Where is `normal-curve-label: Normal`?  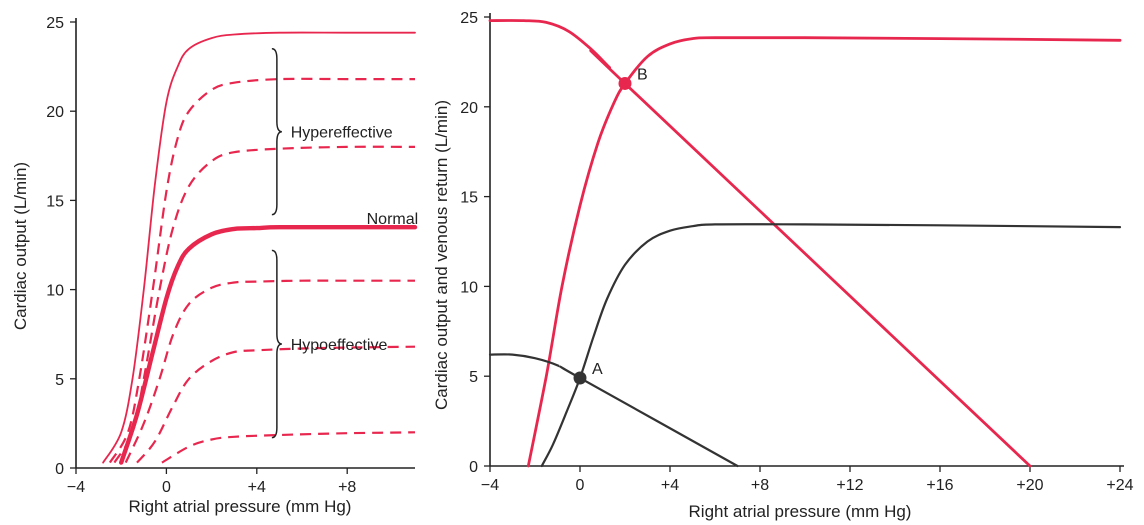 normal-curve-label: Normal is located at coordinates (393, 219).